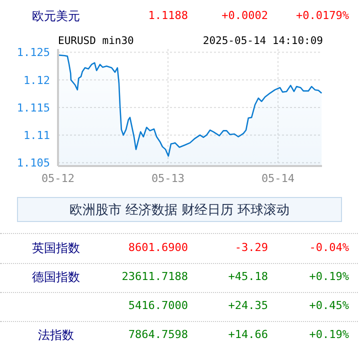 The height and width of the screenshot is (364, 358). Describe the element at coordinates (248, 276) in the screenshot. I see `text: +45.18` at that location.